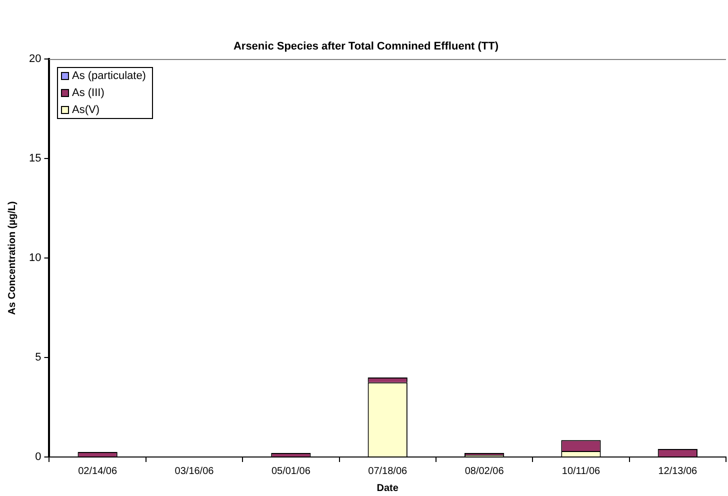 The width and height of the screenshot is (728, 496). What do you see at coordinates (194, 471) in the screenshot?
I see `x-tick-label: 03/16/06` at bounding box center [194, 471].